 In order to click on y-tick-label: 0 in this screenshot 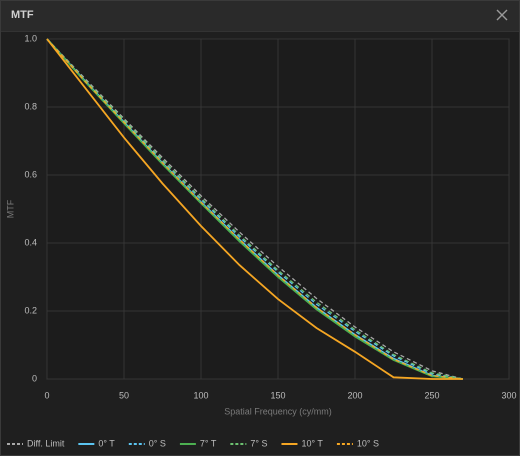, I will do `click(34, 378)`.